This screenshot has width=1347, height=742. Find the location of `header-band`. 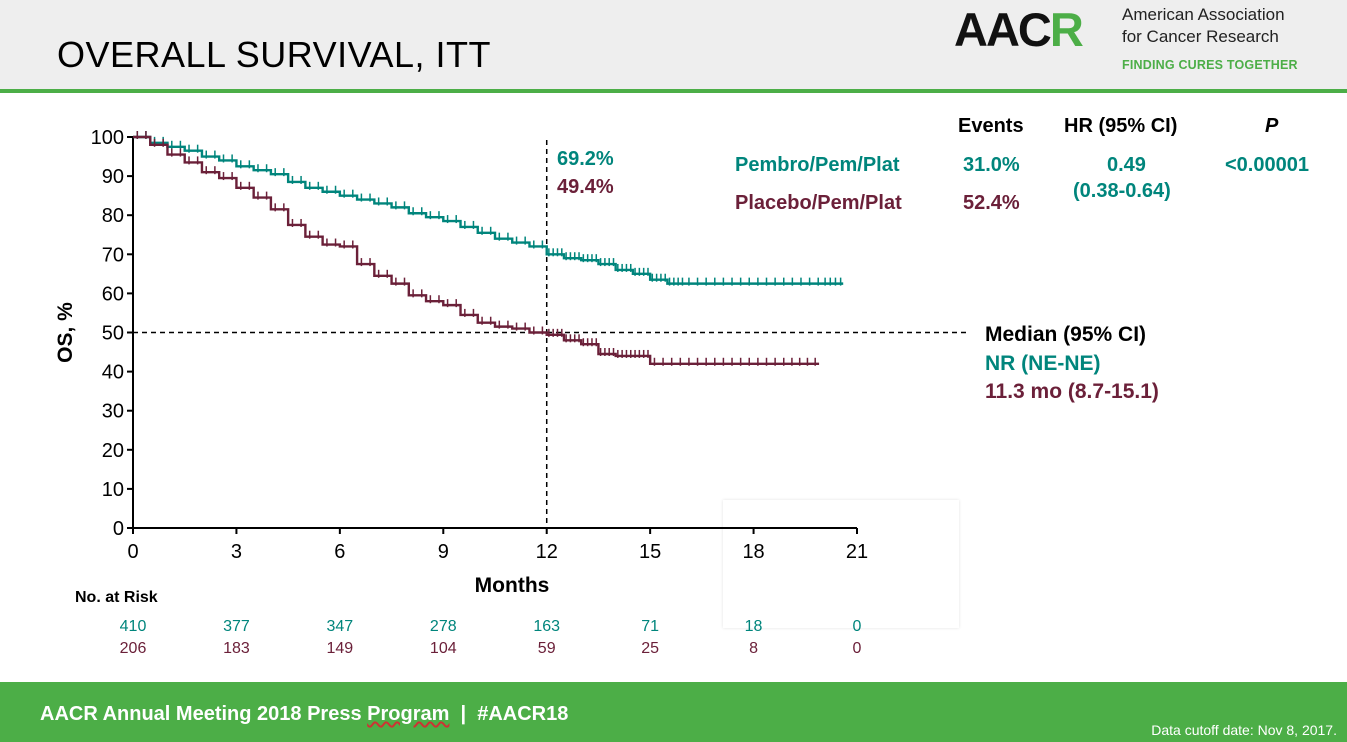

header-band is located at coordinates (673, 44).